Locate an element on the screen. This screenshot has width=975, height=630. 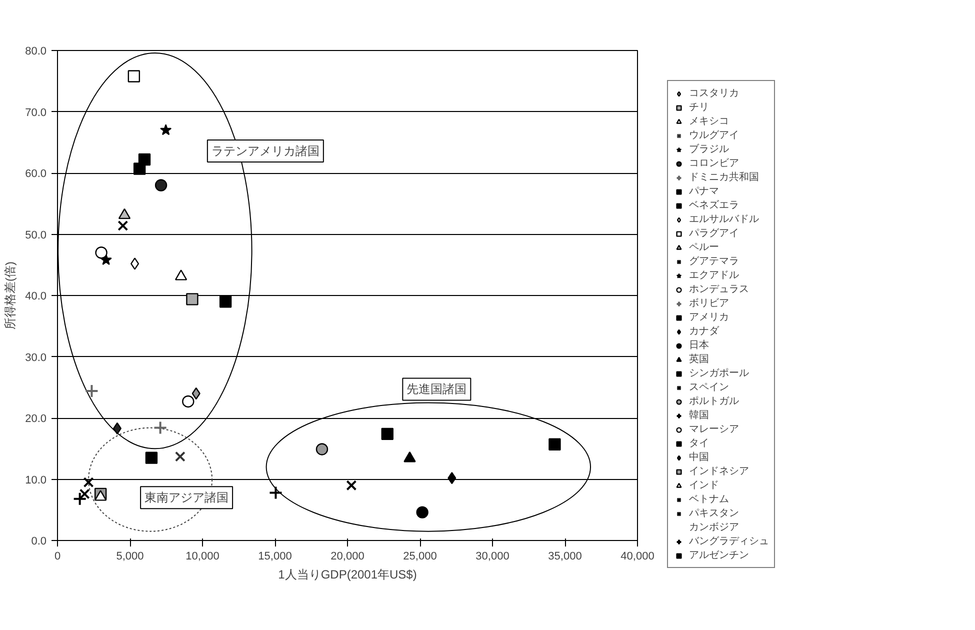
legend-label: スペイン is located at coordinates (709, 387).